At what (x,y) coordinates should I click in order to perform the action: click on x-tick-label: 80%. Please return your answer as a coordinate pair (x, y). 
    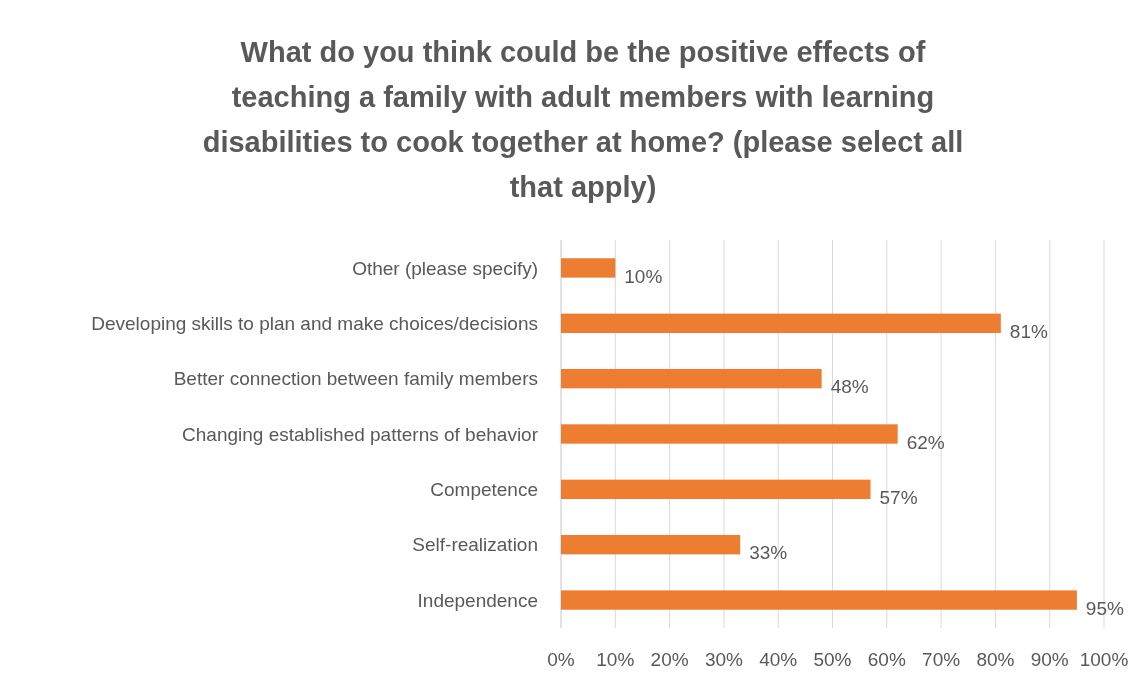
    Looking at the image, I should click on (995, 659).